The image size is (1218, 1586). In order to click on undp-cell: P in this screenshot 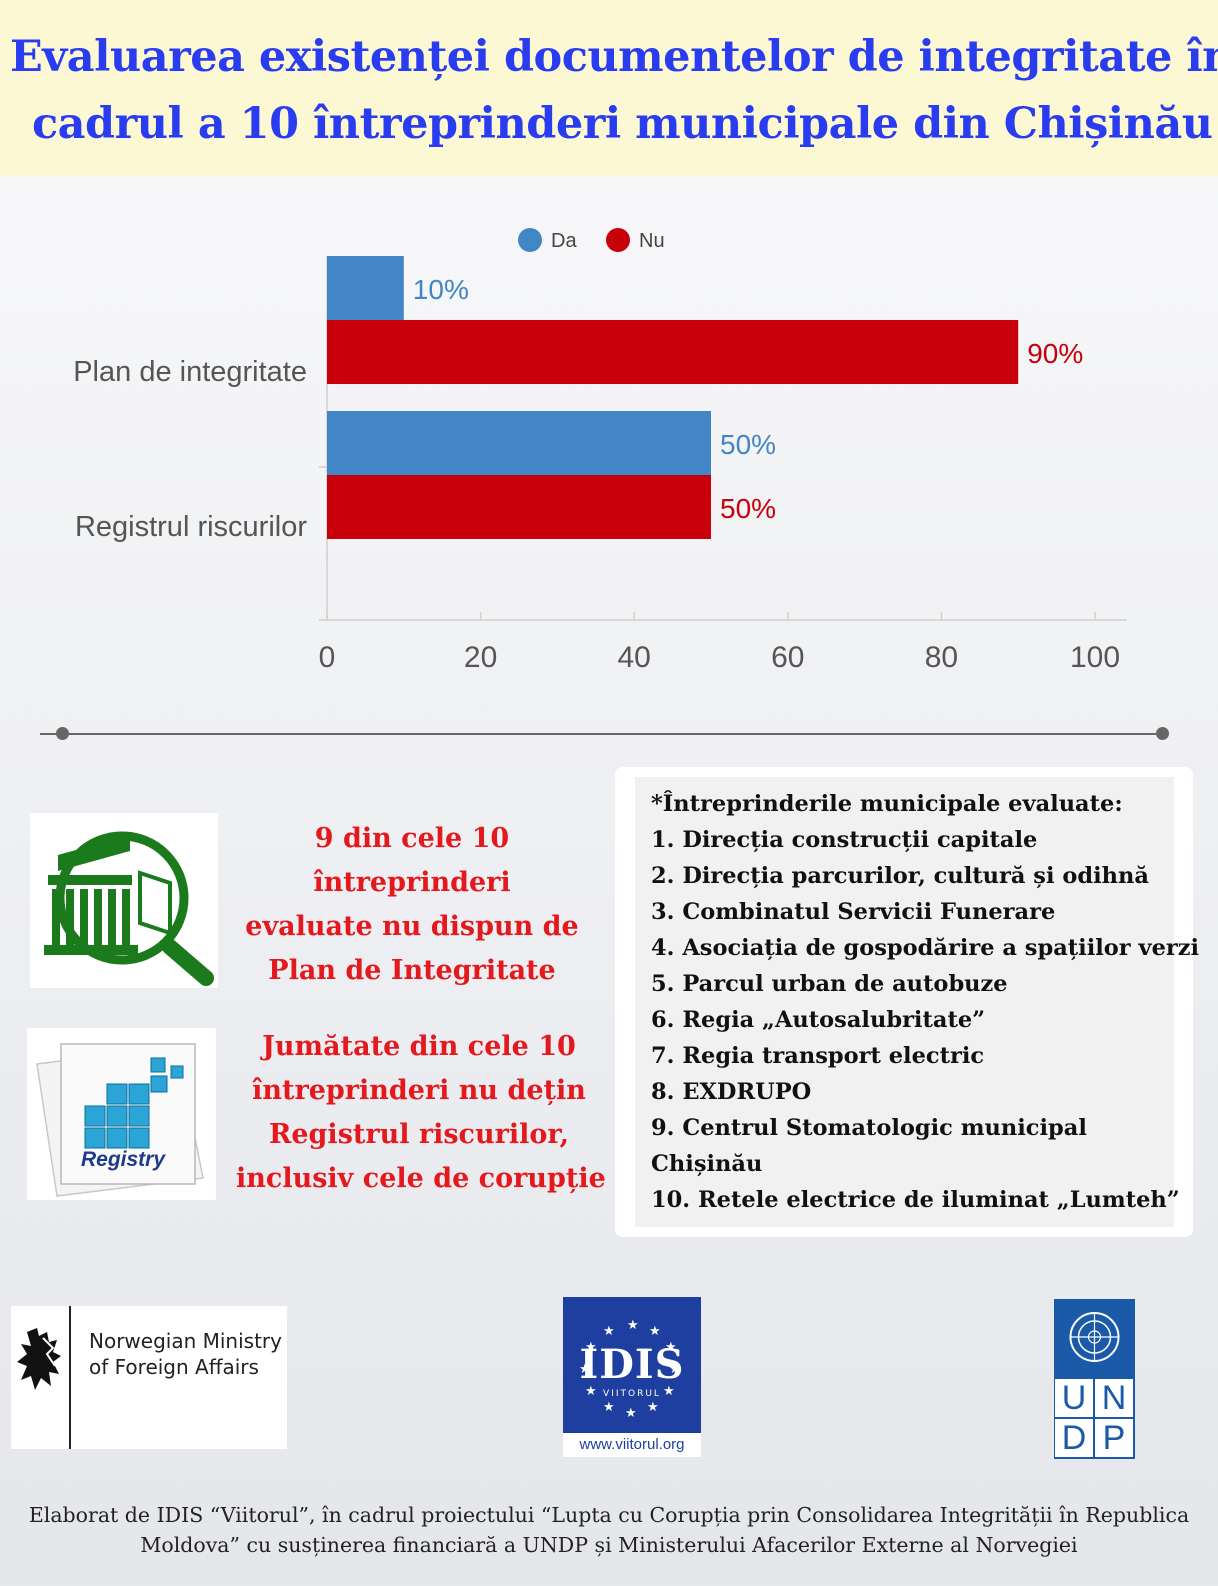, I will do `click(1114, 1438)`.